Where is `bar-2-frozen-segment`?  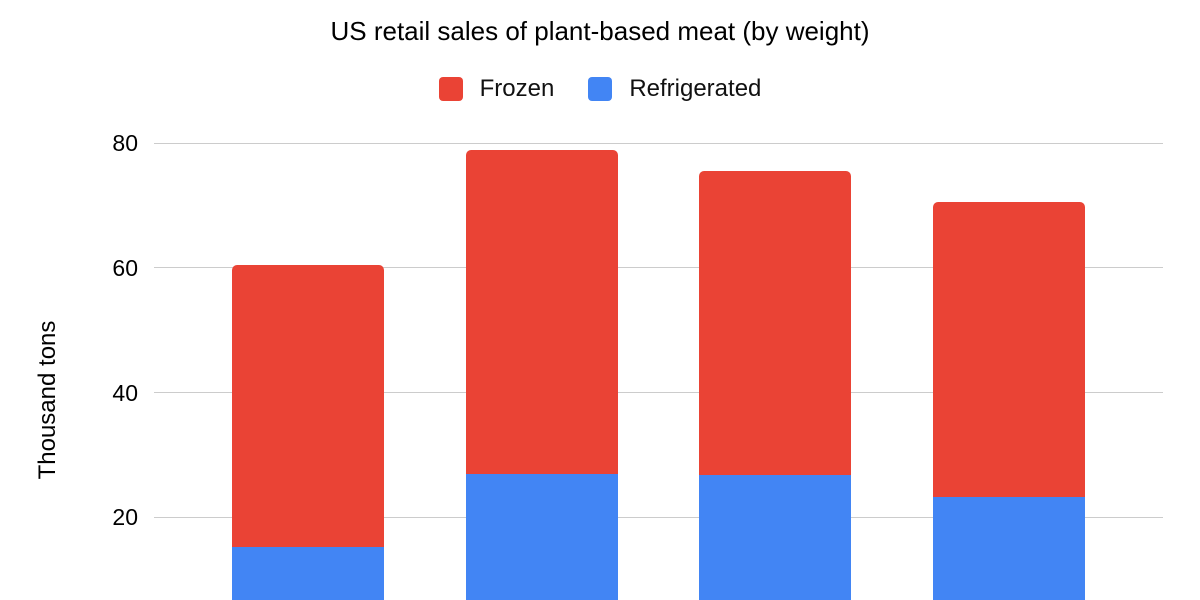 bar-2-frozen-segment is located at coordinates (542, 312).